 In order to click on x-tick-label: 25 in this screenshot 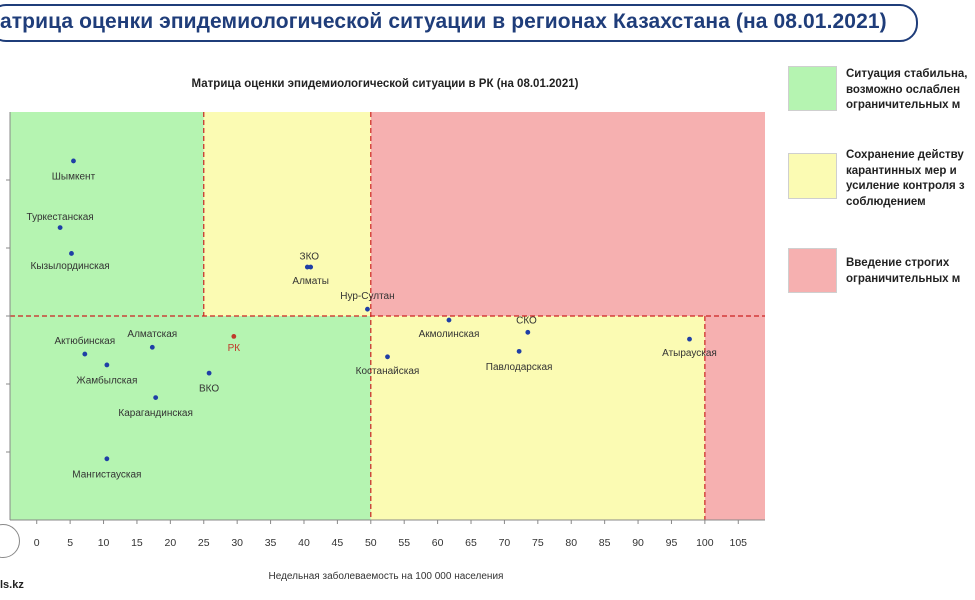, I will do `click(204, 543)`.